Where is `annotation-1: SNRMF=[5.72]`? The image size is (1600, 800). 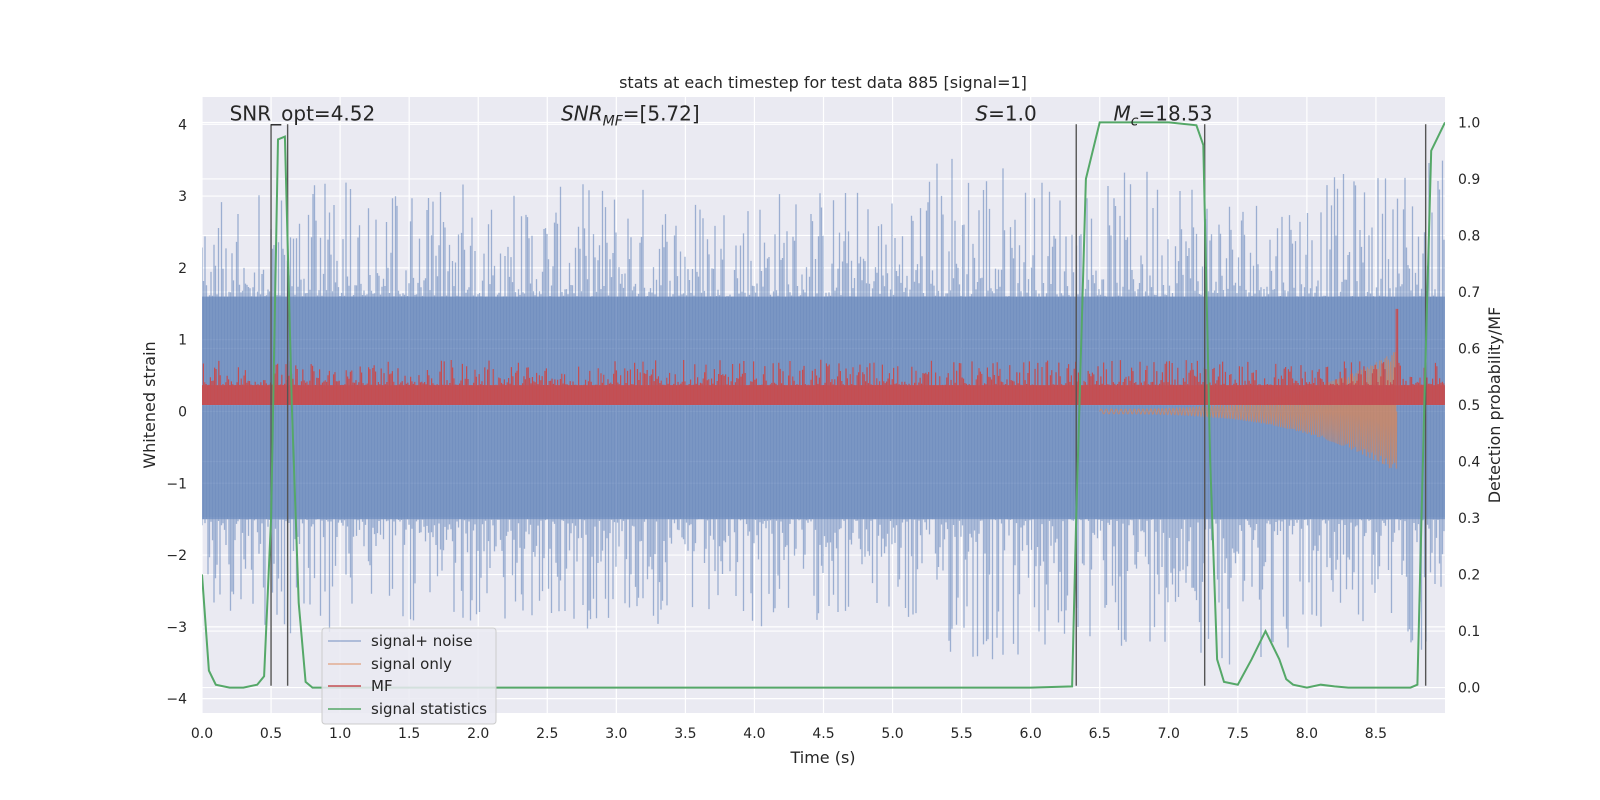 annotation-1: SNRMF=[5.72] is located at coordinates (630, 116).